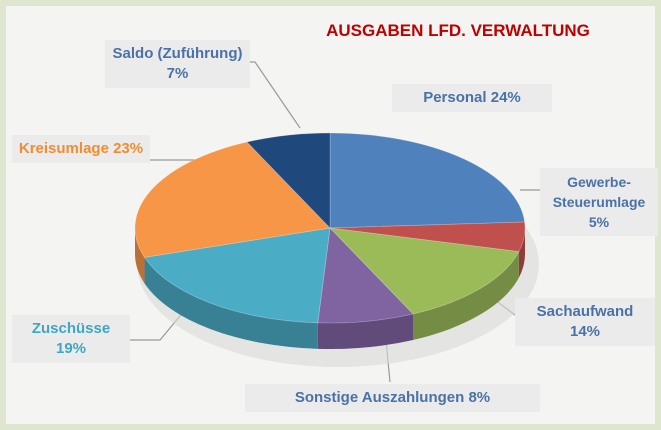  I want to click on data-label: Zuschüsse 19%, so click(71, 339).